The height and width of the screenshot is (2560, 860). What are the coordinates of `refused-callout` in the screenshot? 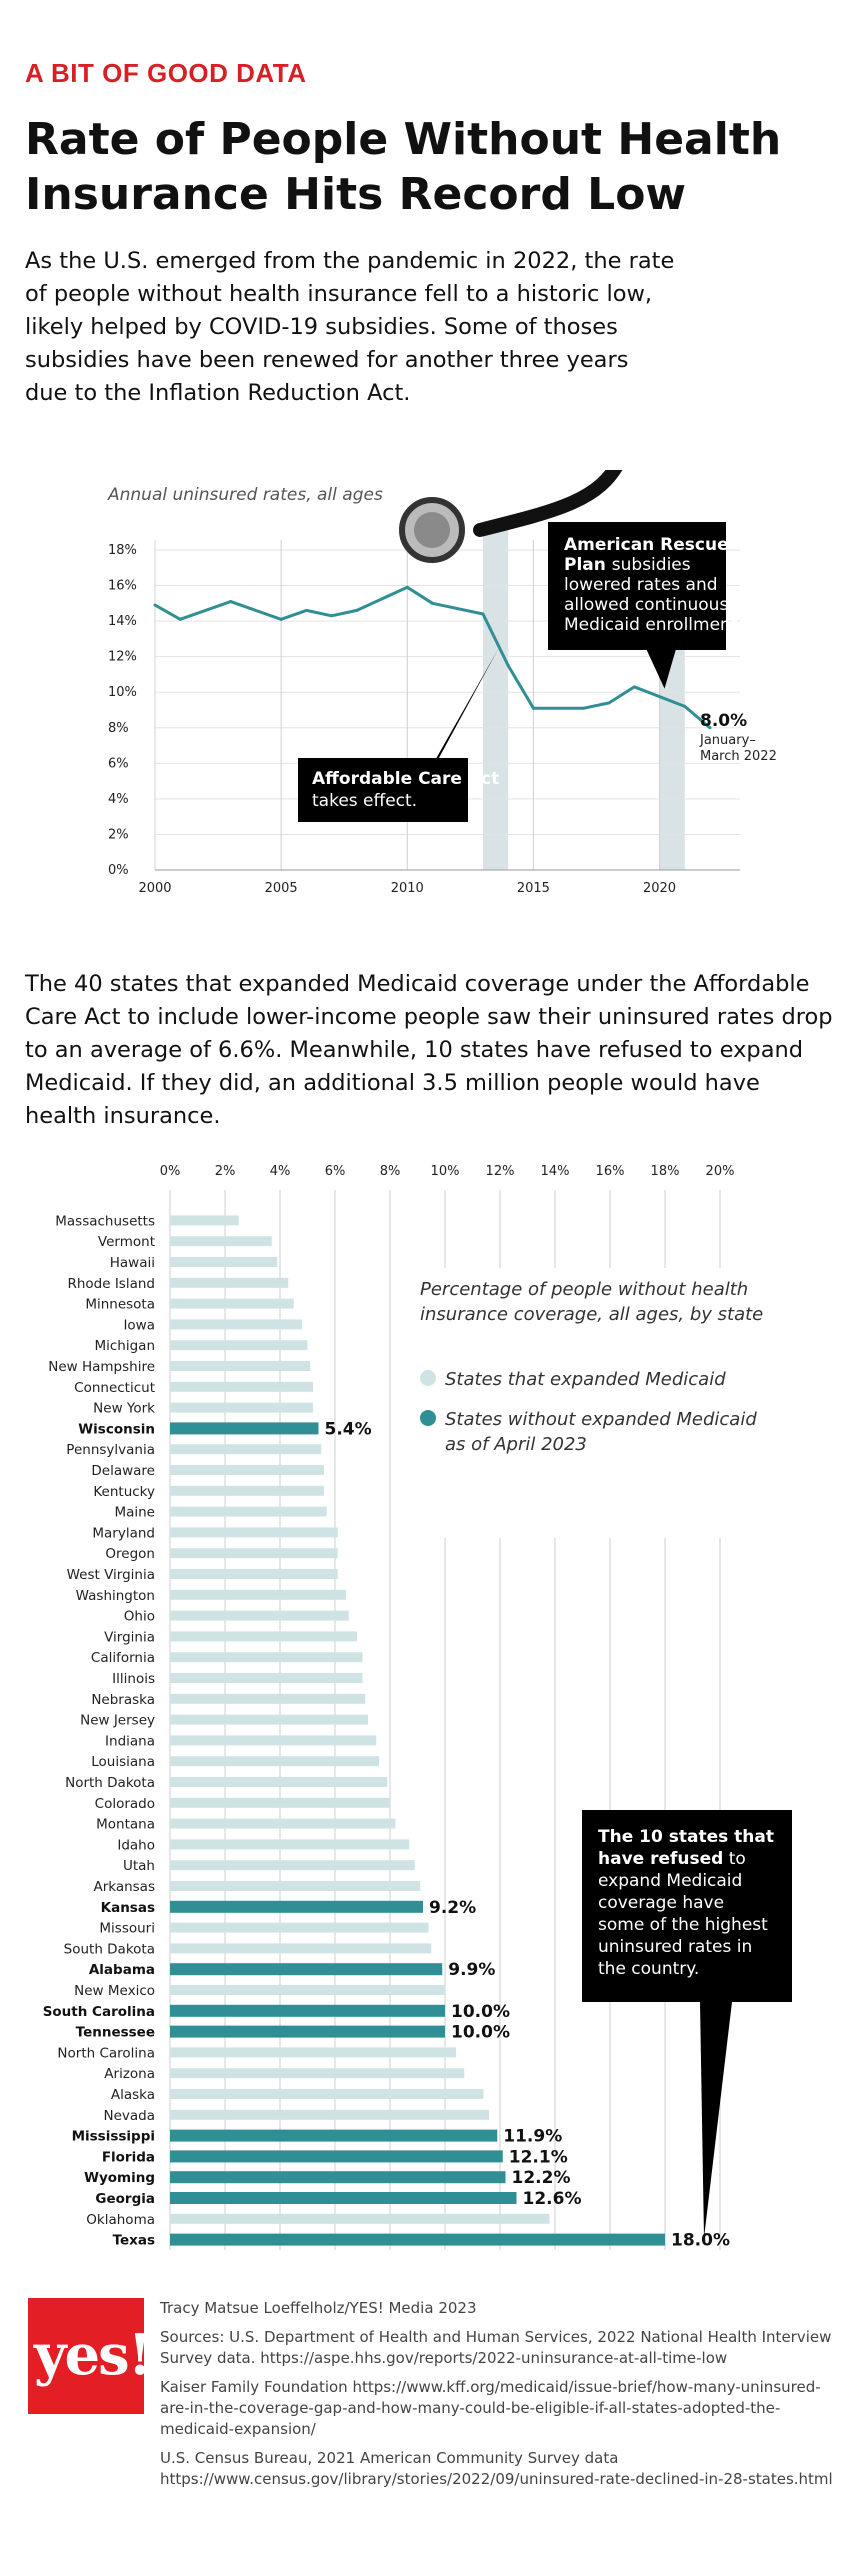 It's located at (687, 1906).